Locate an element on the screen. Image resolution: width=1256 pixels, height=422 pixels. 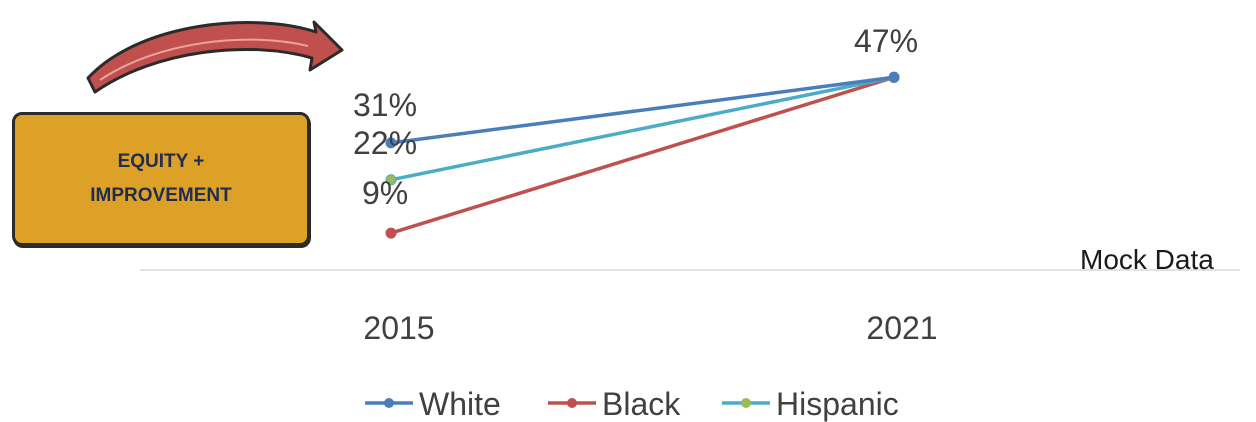
data-label: 9% is located at coordinates (385, 193).